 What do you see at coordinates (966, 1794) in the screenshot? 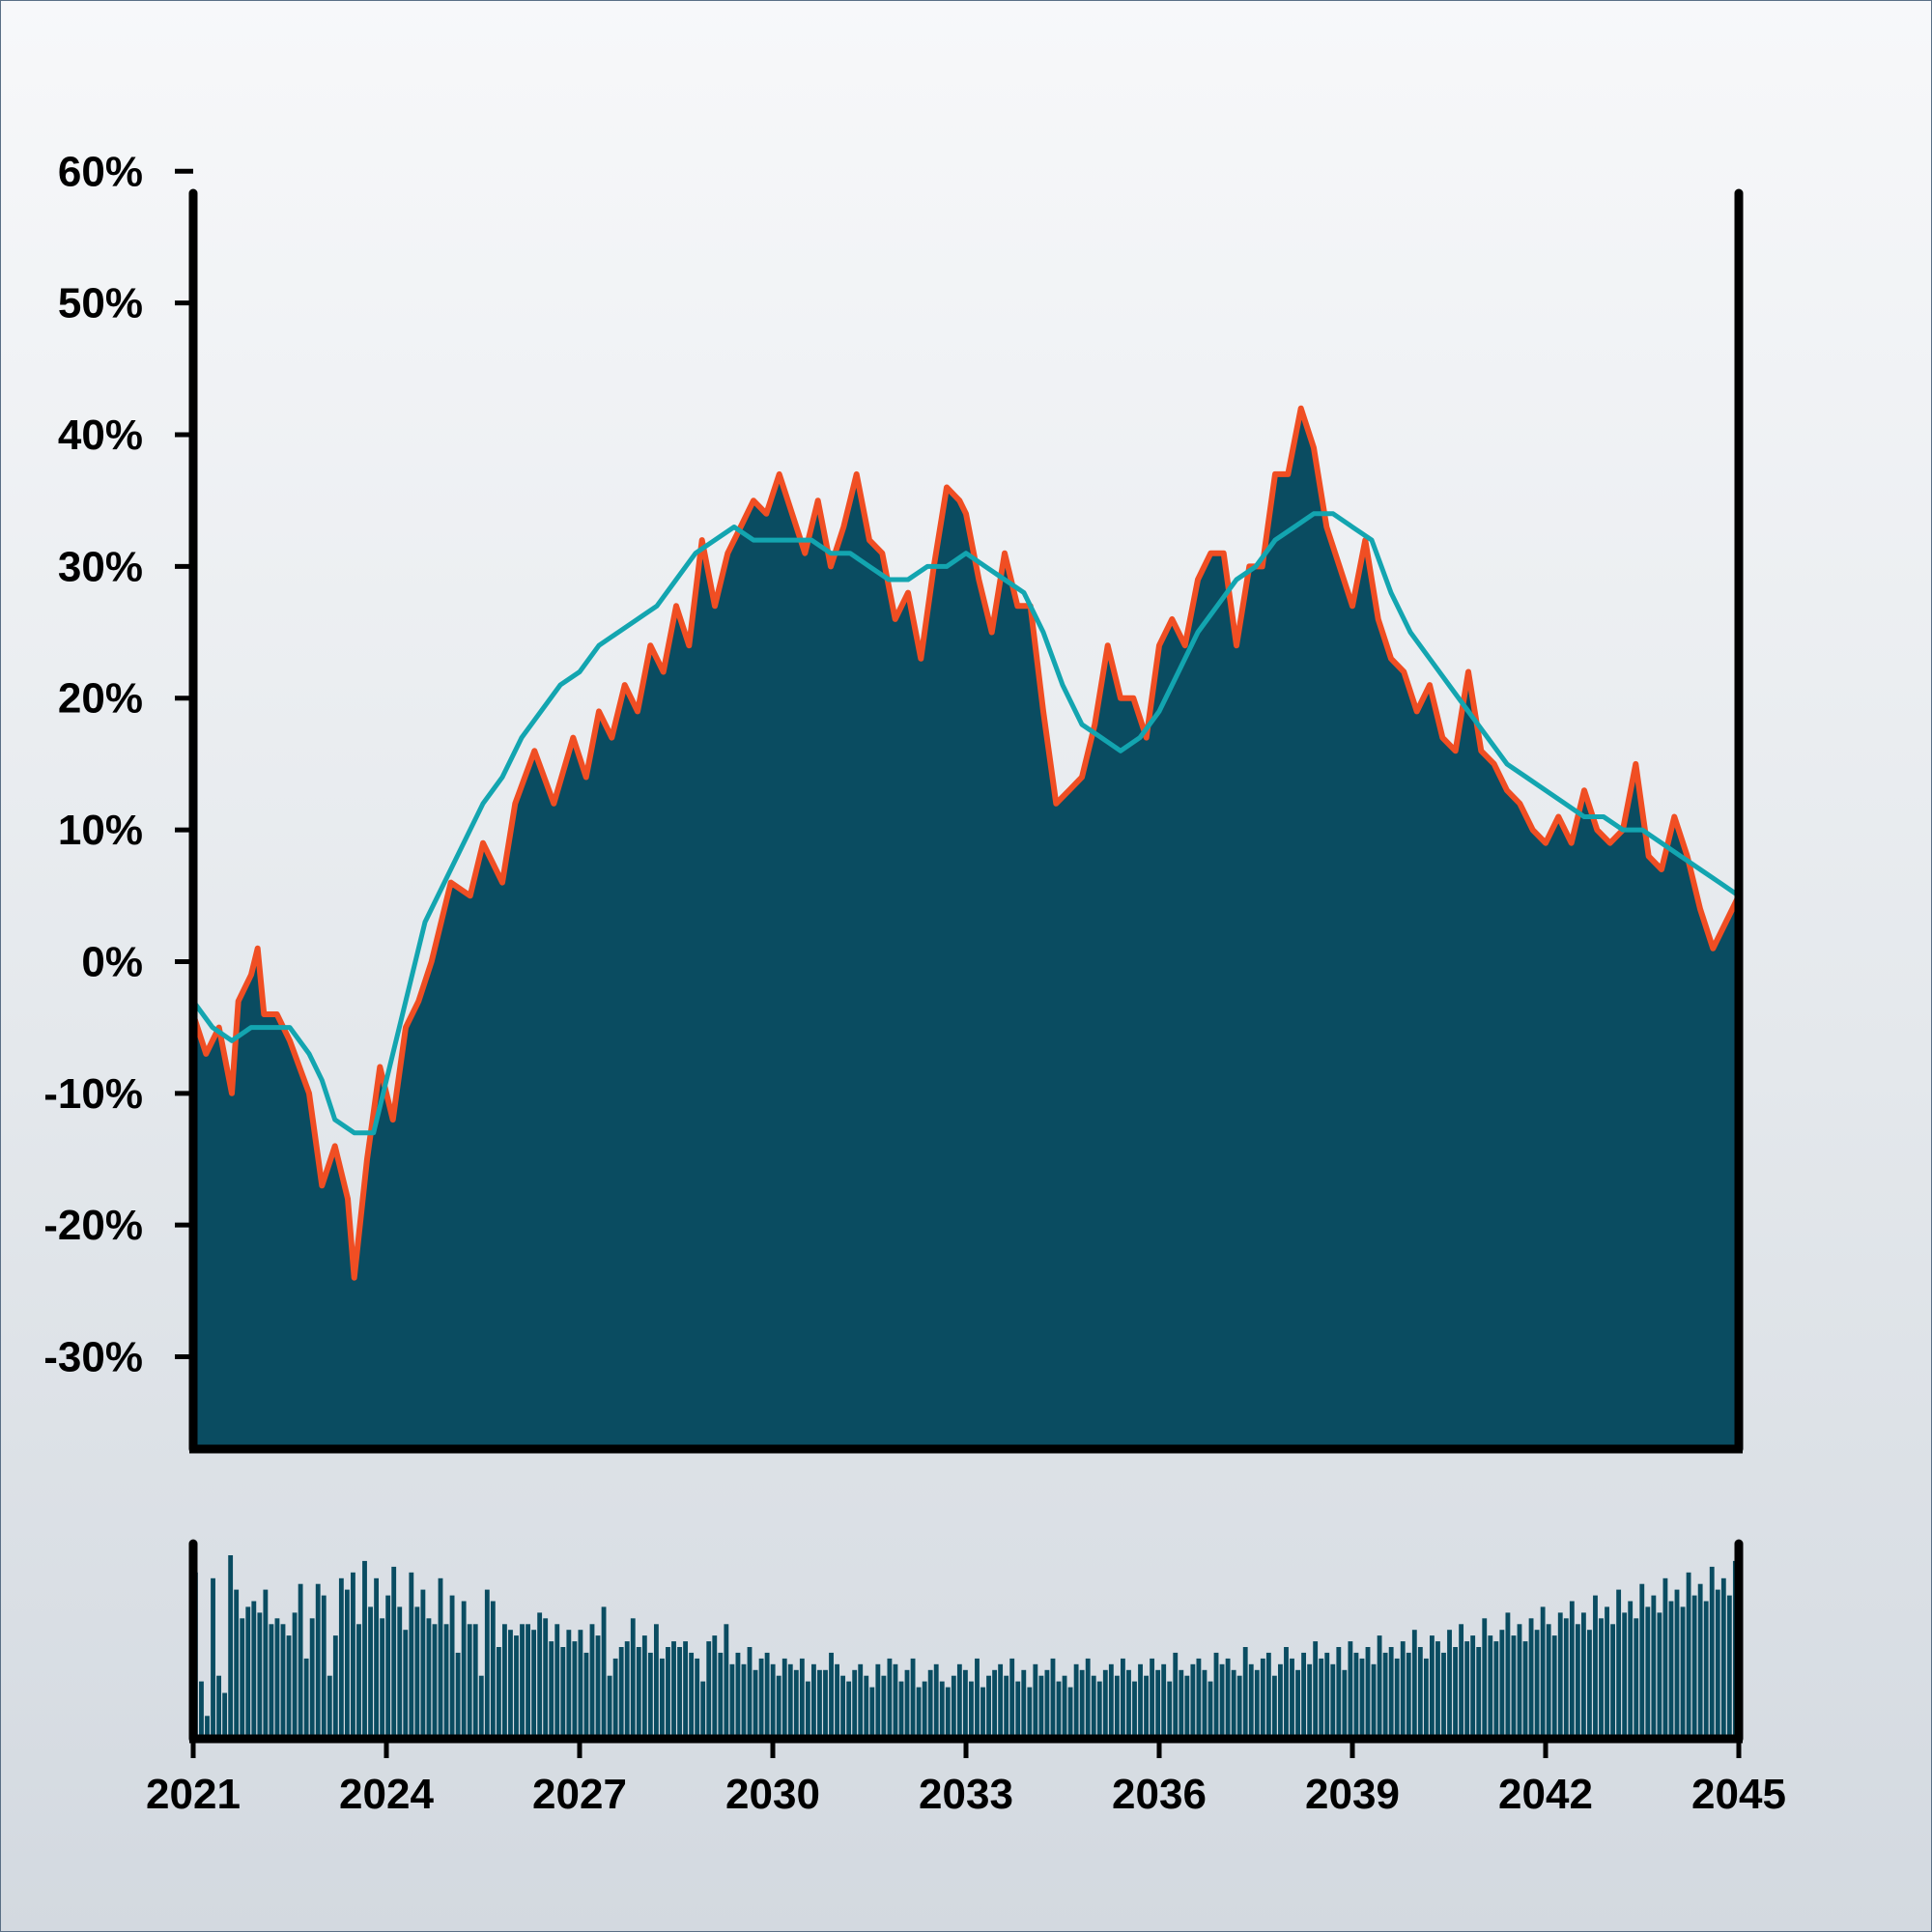
I see `x-tick-label: 2033` at bounding box center [966, 1794].